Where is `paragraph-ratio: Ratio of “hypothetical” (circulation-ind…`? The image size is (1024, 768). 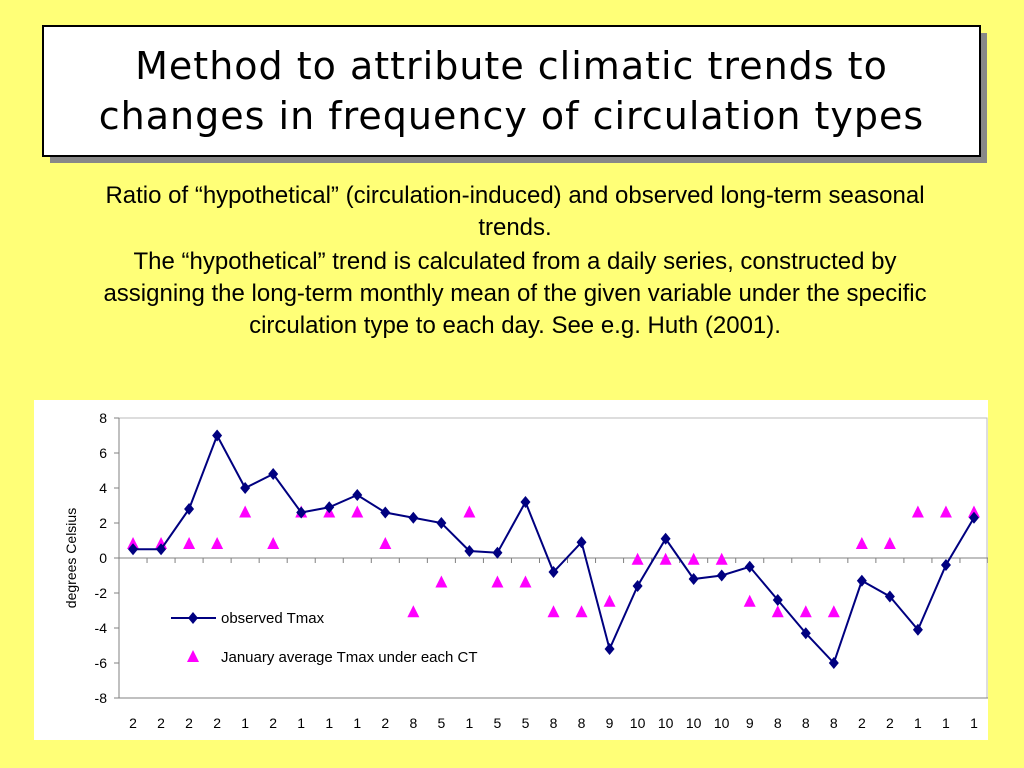
paragraph-ratio: Ratio of “hypothetical” (circulation-ind… is located at coordinates (515, 211).